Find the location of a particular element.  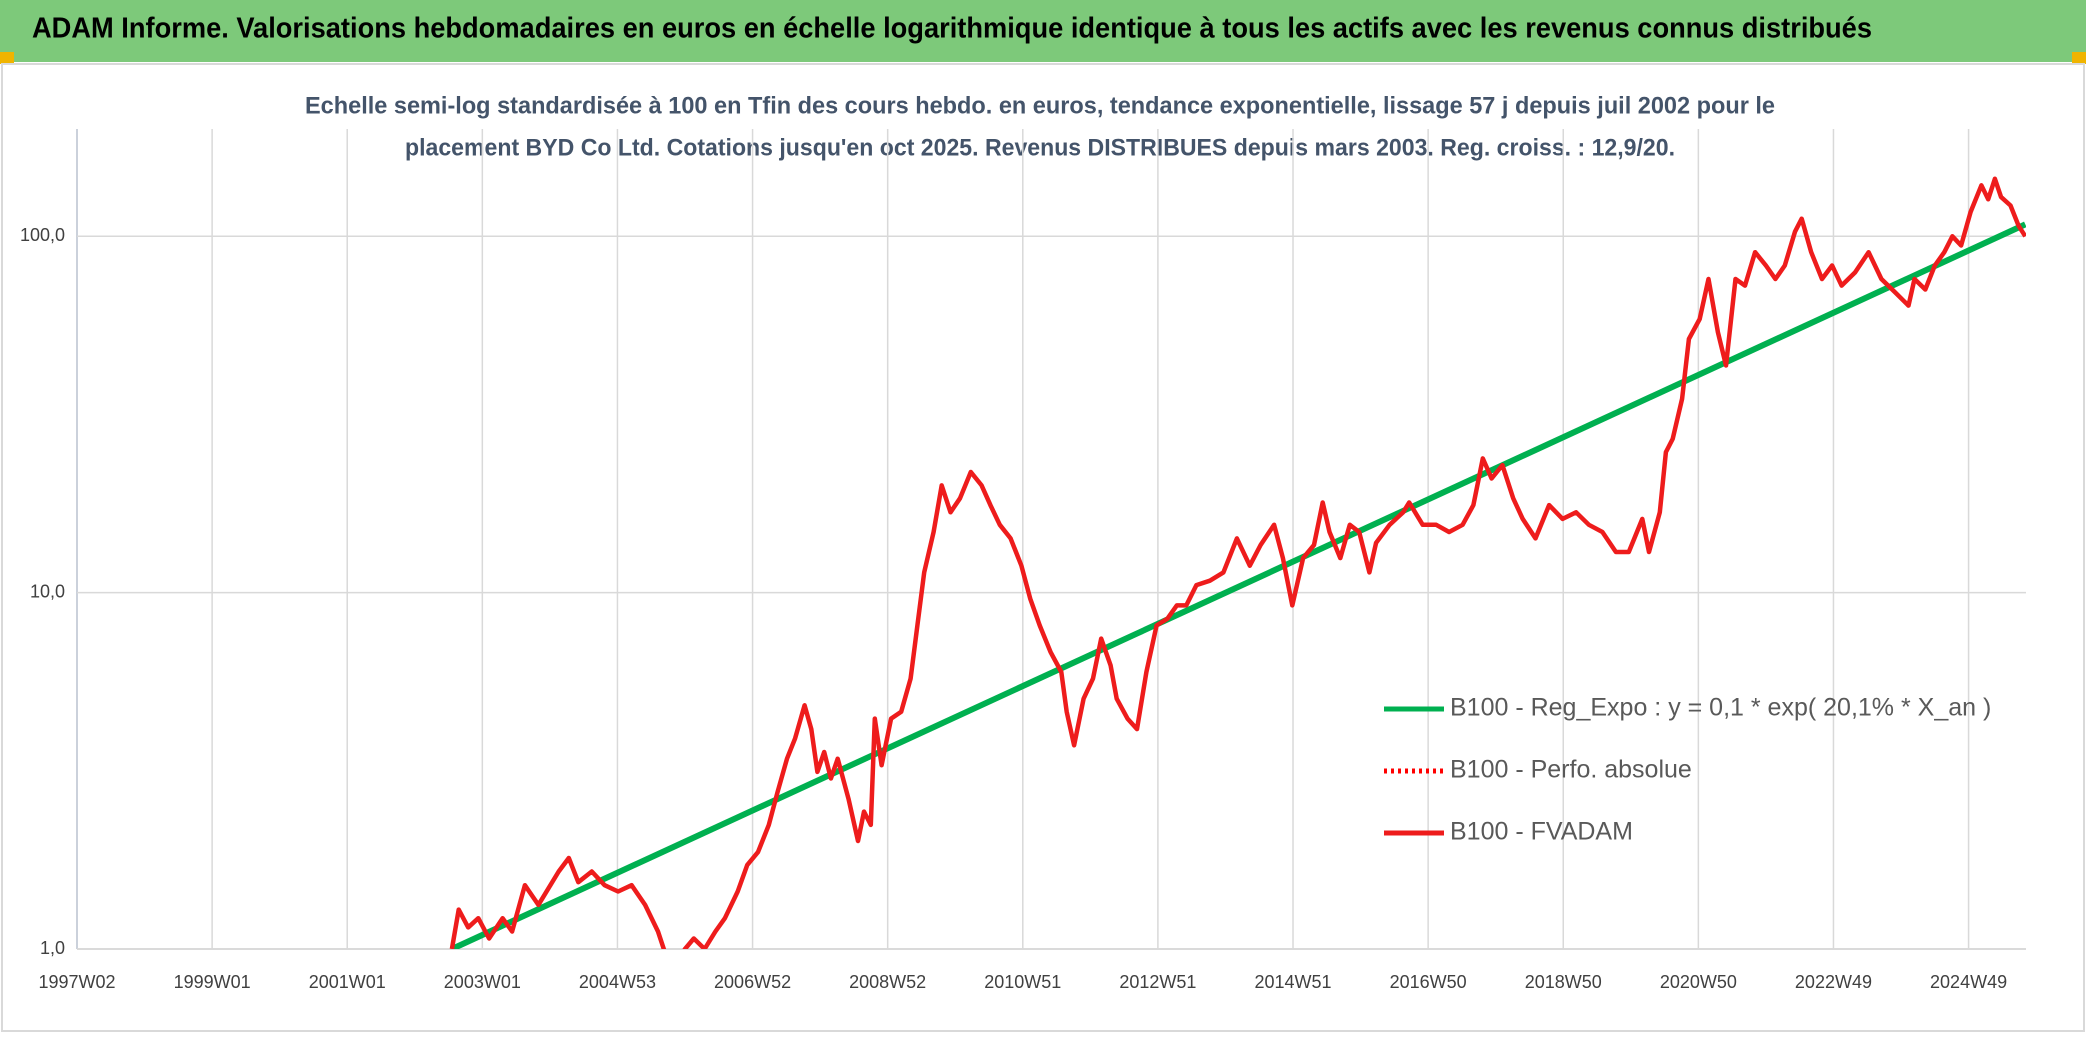

y-tick-label: 100,0 is located at coordinates (42, 235).